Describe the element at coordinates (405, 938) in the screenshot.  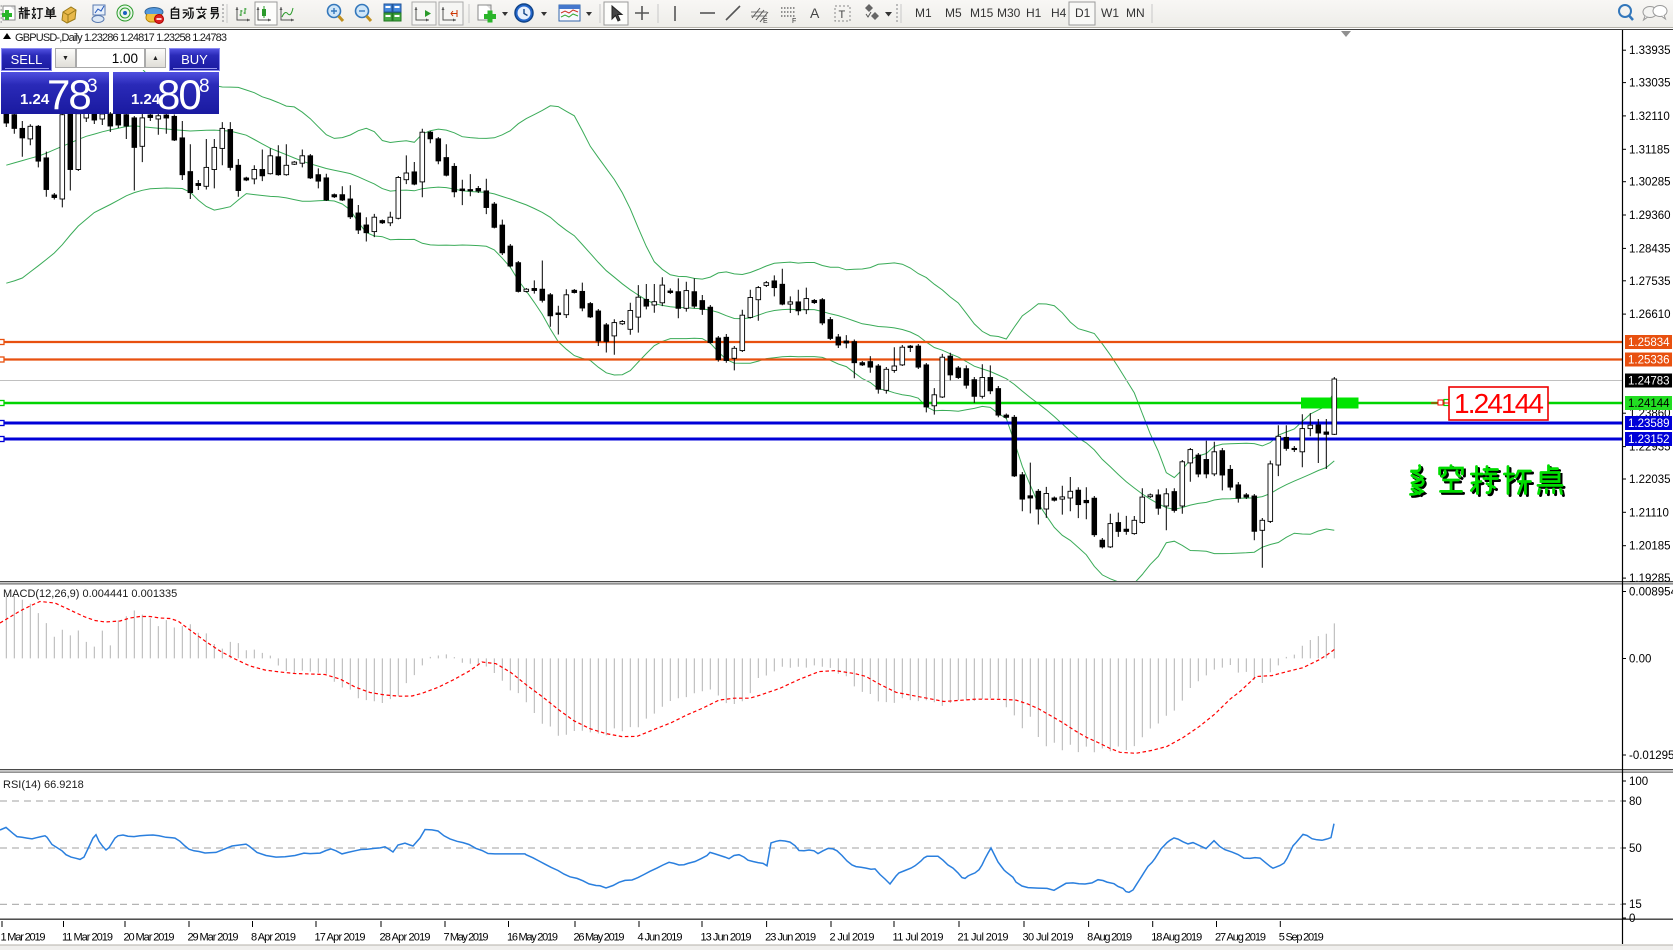
I see `svg-text: 28 Apr 2019` at that location.